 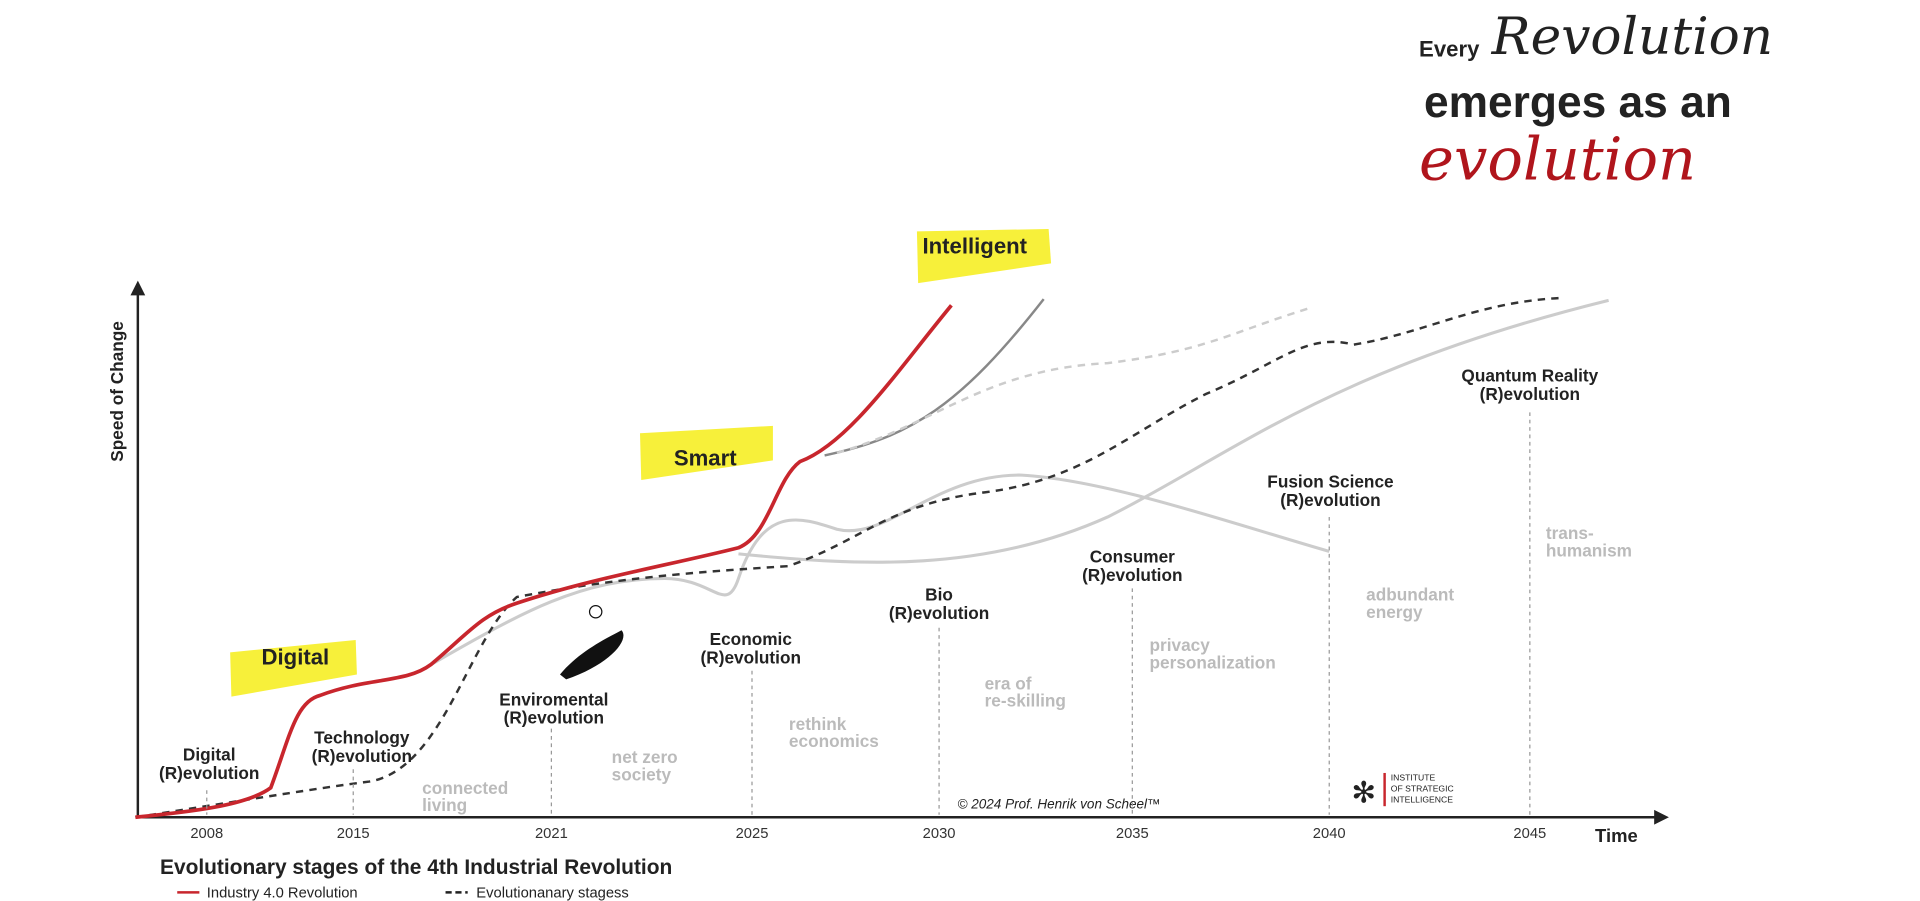 I want to click on institute-name: INTELLIGENCE, so click(x=1422, y=799).